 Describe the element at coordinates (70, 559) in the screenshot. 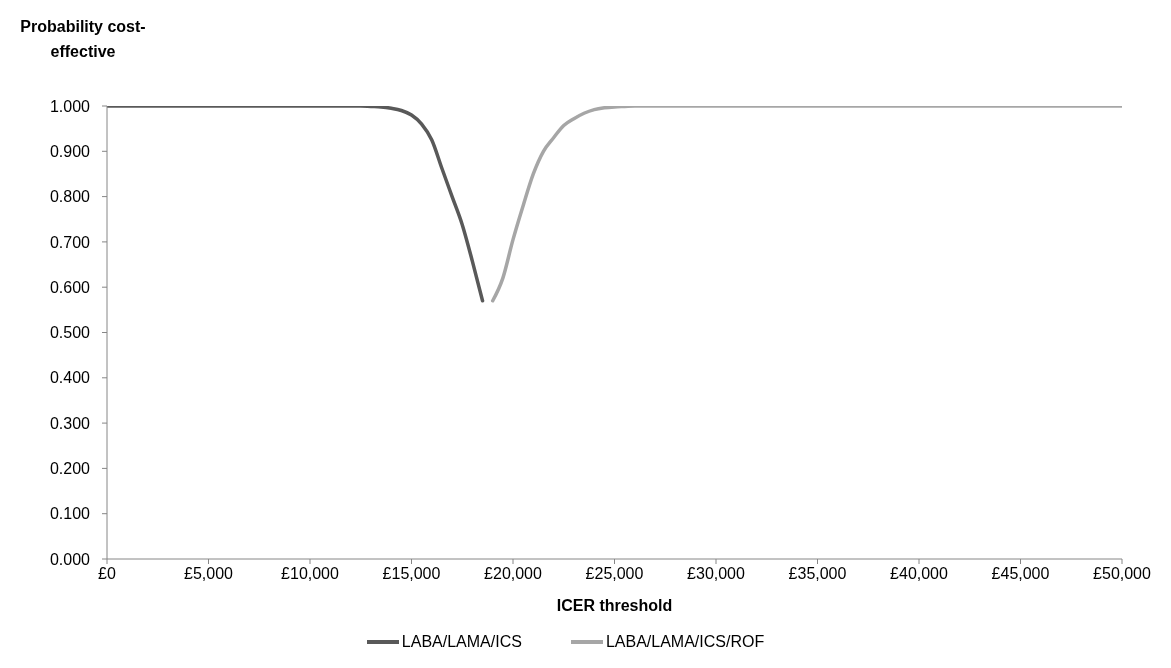

I see `y-tick-label: 0.000` at that location.